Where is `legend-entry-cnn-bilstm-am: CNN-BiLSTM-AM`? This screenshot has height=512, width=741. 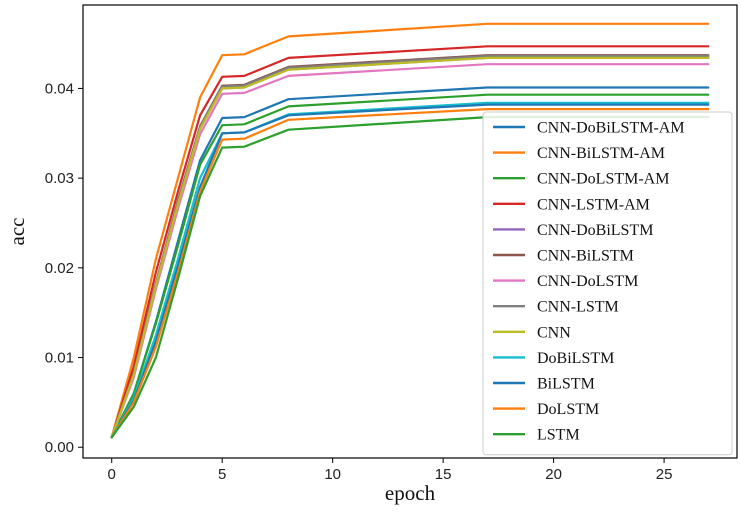
legend-entry-cnn-bilstm-am: CNN-BiLSTM-AM is located at coordinates (601, 153).